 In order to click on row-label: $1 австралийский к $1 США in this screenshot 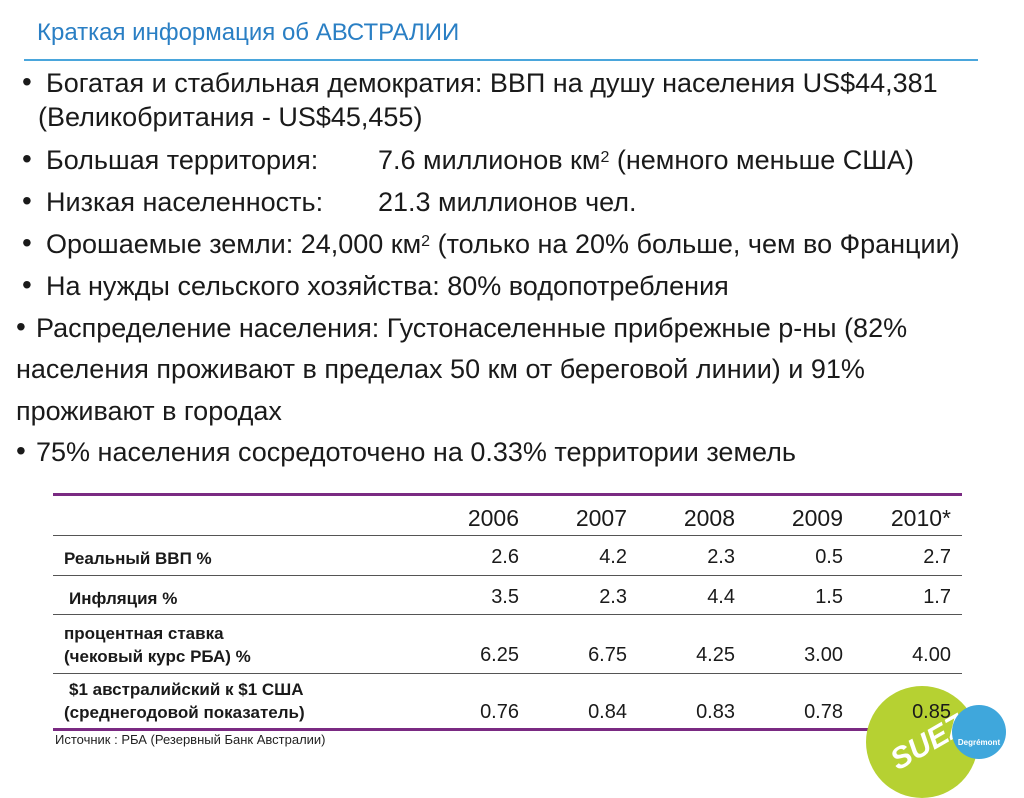, I will do `click(186, 689)`.